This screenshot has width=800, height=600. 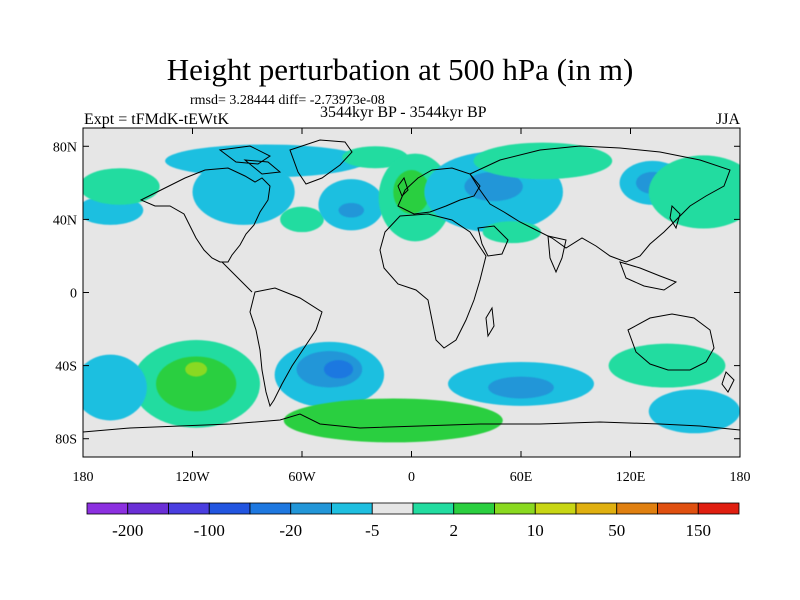 What do you see at coordinates (675, 217) in the screenshot?
I see `coast-japan` at bounding box center [675, 217].